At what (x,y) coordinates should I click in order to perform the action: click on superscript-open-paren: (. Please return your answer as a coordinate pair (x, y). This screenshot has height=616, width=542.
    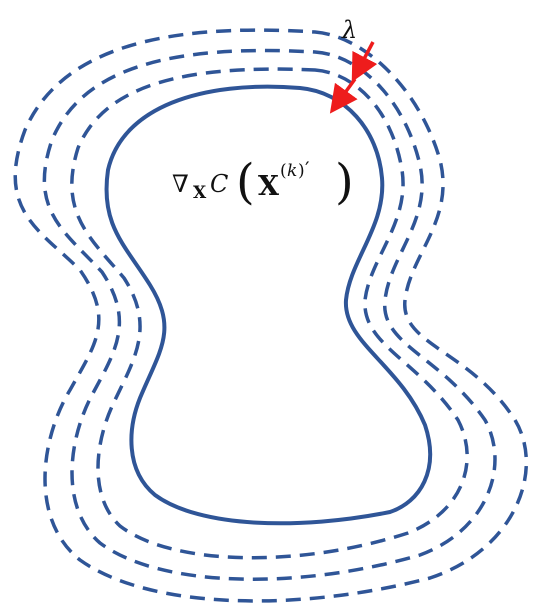
    Looking at the image, I should click on (283, 171).